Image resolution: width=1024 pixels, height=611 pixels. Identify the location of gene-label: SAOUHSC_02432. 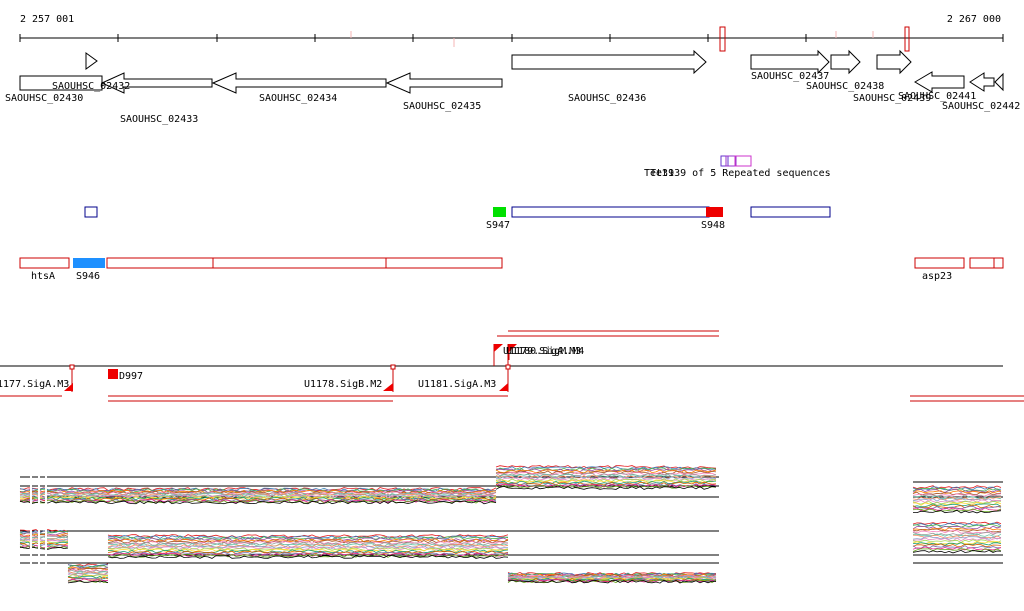
(91, 86).